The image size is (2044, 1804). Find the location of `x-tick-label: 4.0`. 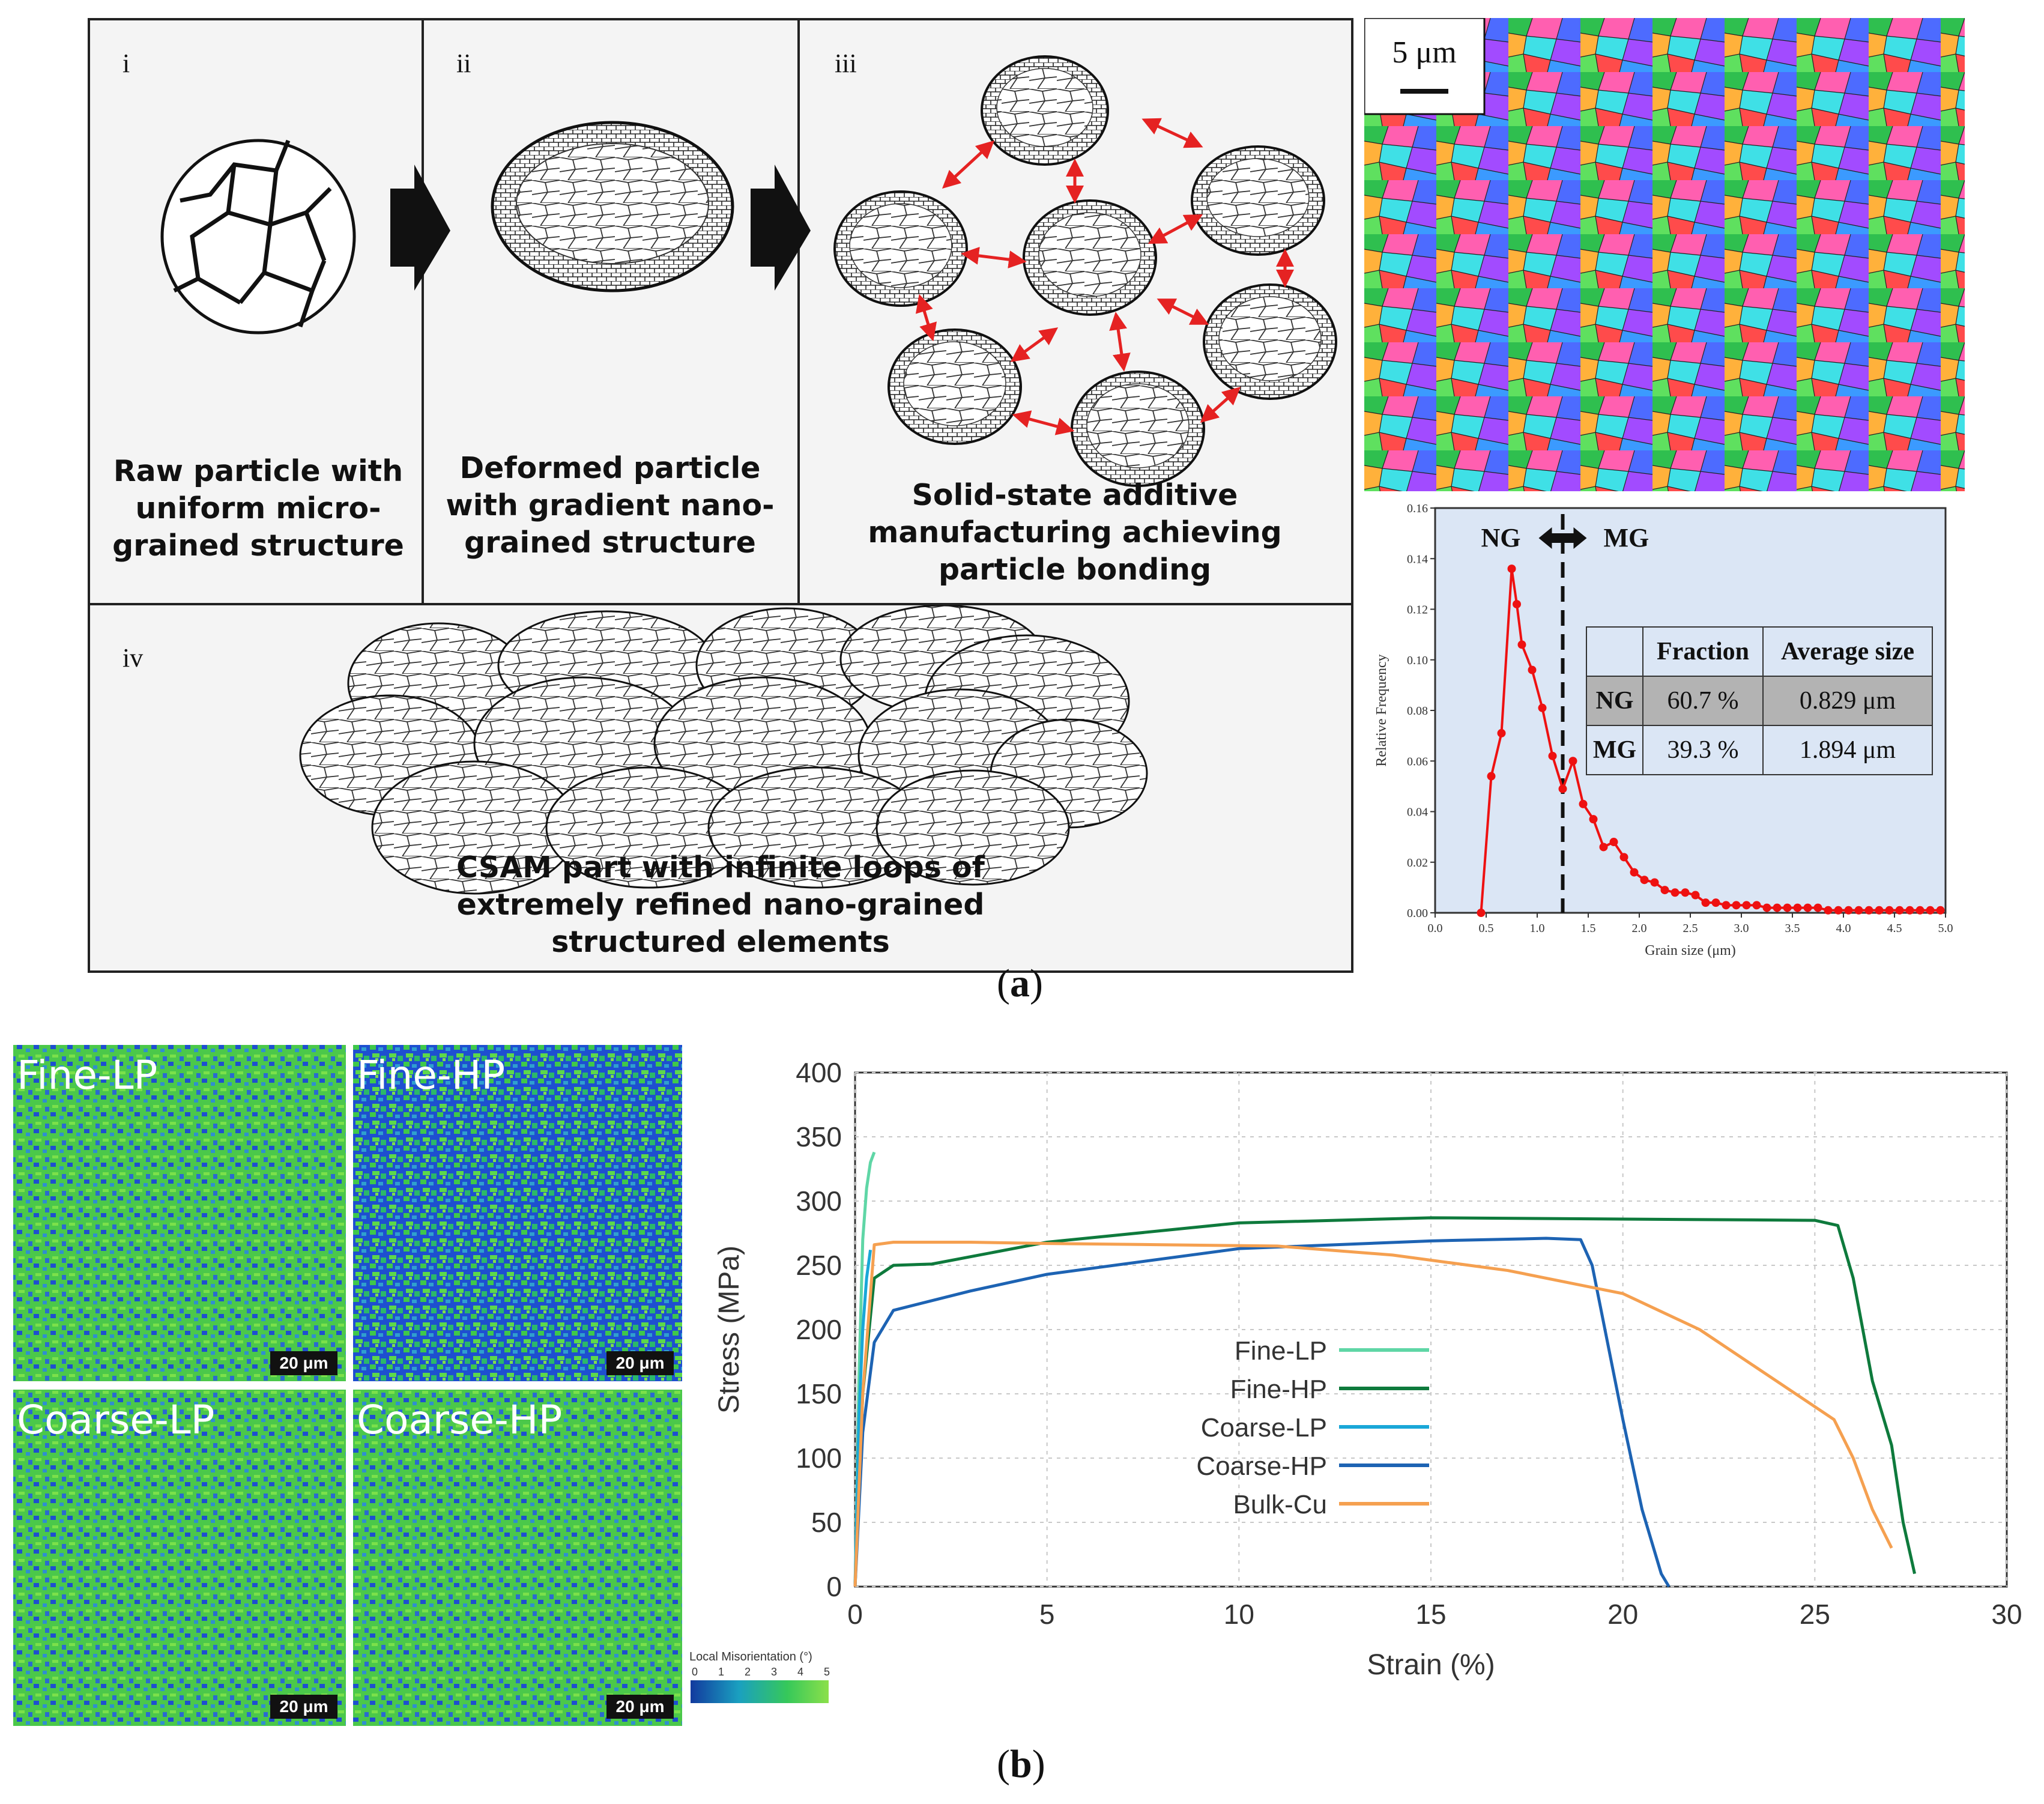

x-tick-label: 4.0 is located at coordinates (1843, 928).